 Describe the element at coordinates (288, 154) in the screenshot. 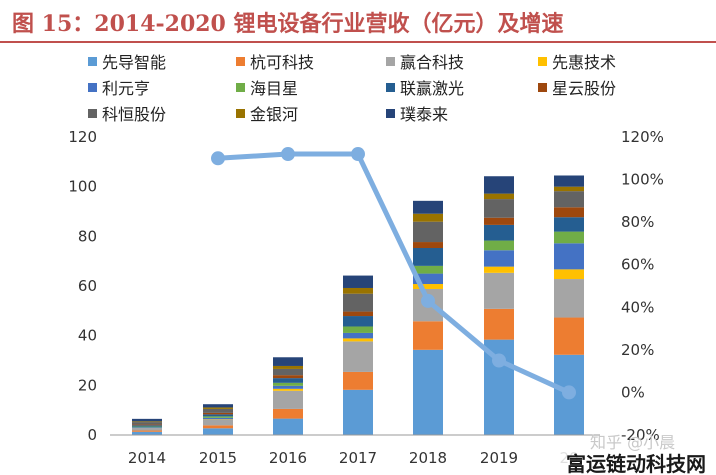

I see `growth-point-2016` at that location.